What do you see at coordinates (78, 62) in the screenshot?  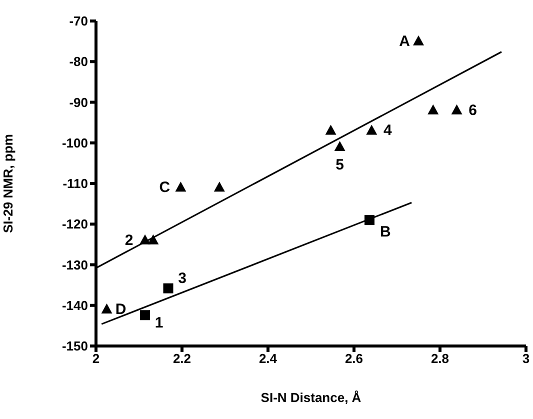 I see `y-tick-label: -80` at bounding box center [78, 62].